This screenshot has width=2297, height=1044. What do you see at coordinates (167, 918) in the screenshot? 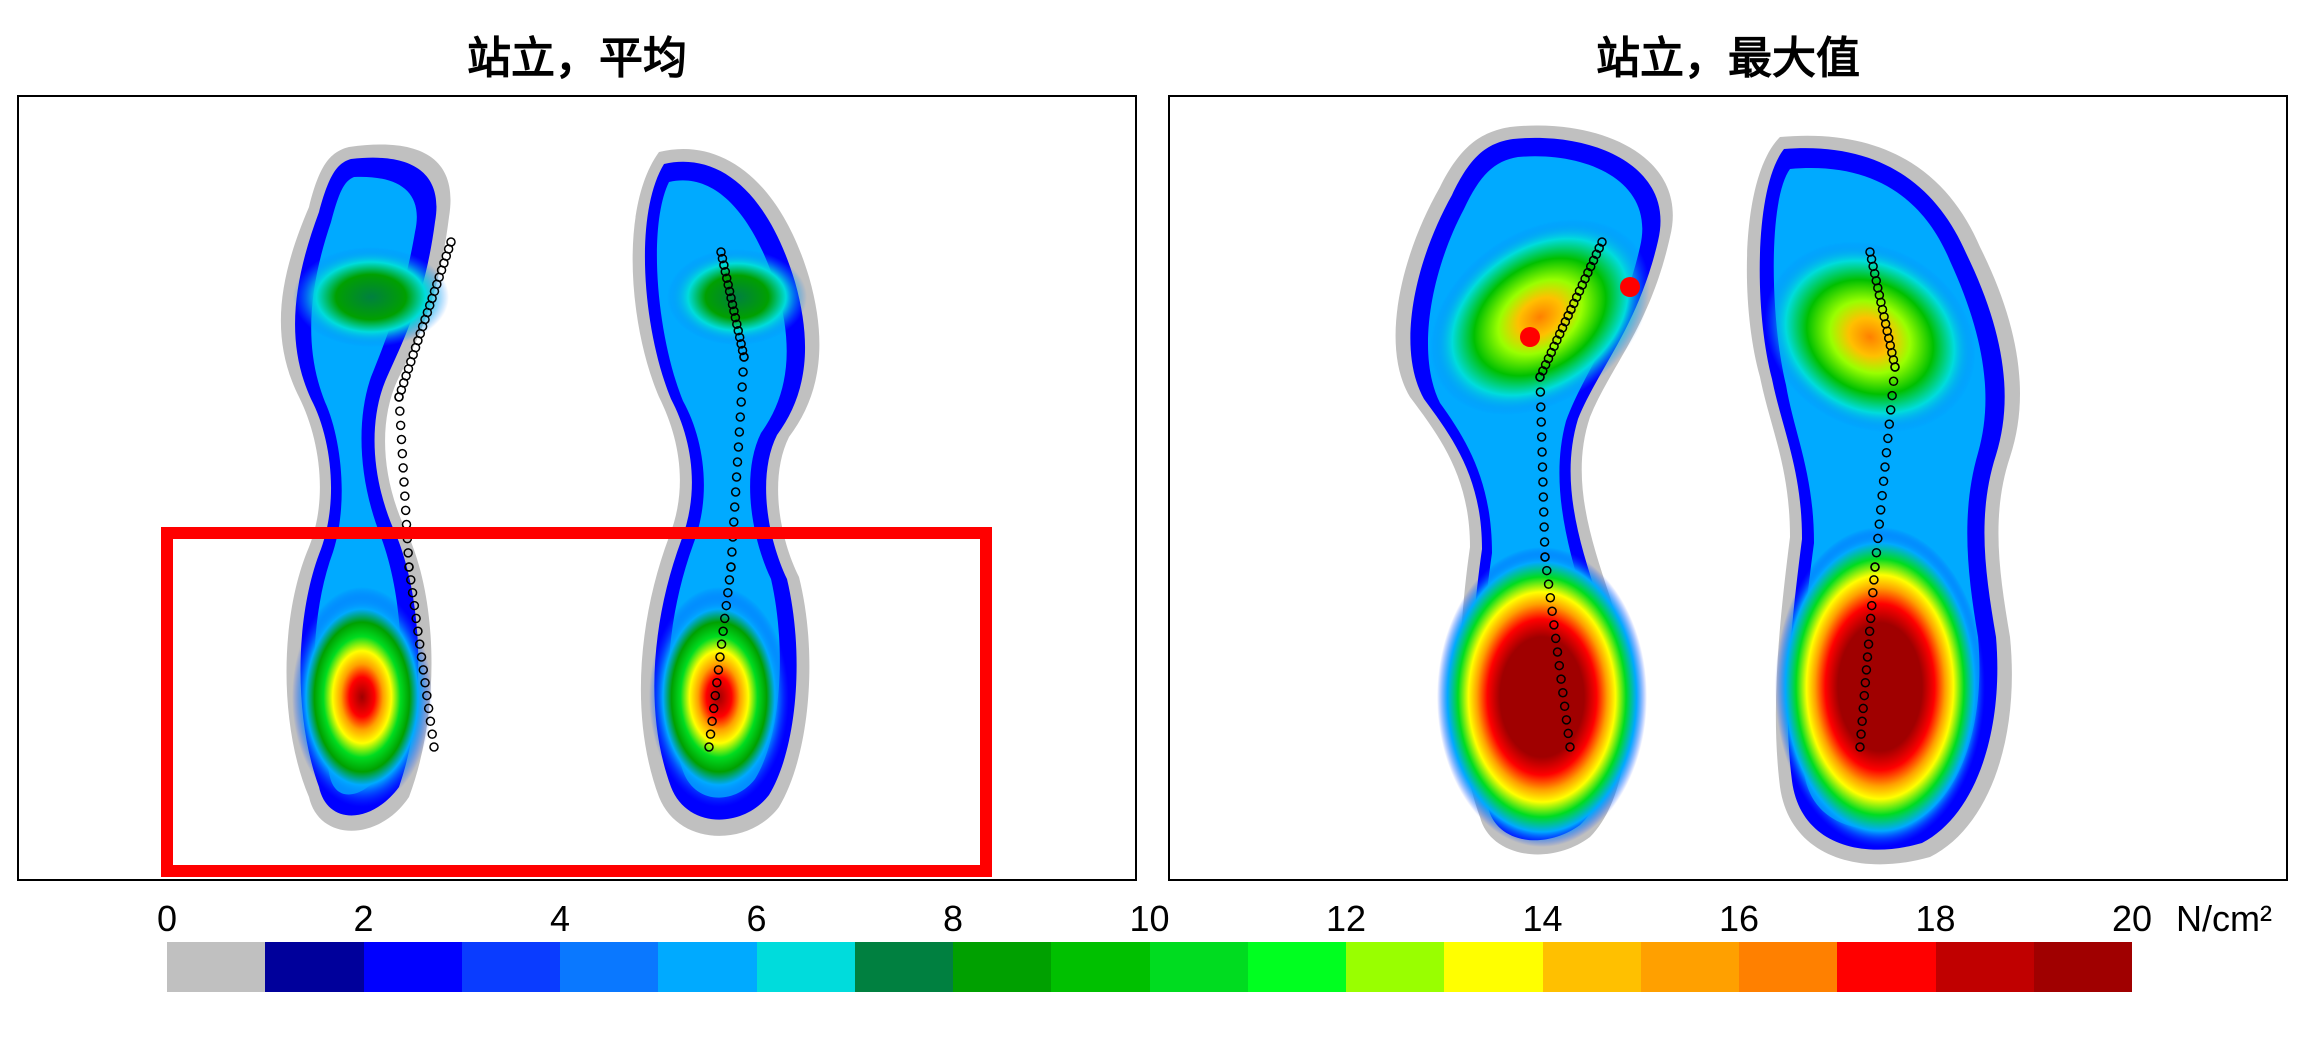
I see `colorbar-tick-label: 0` at bounding box center [167, 918].